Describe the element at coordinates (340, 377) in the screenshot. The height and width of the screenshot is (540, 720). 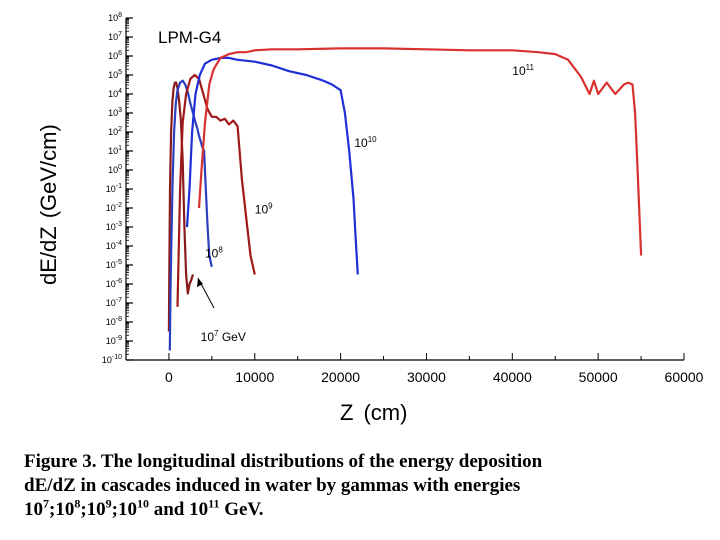
I see `x-tick-label: 20000` at that location.